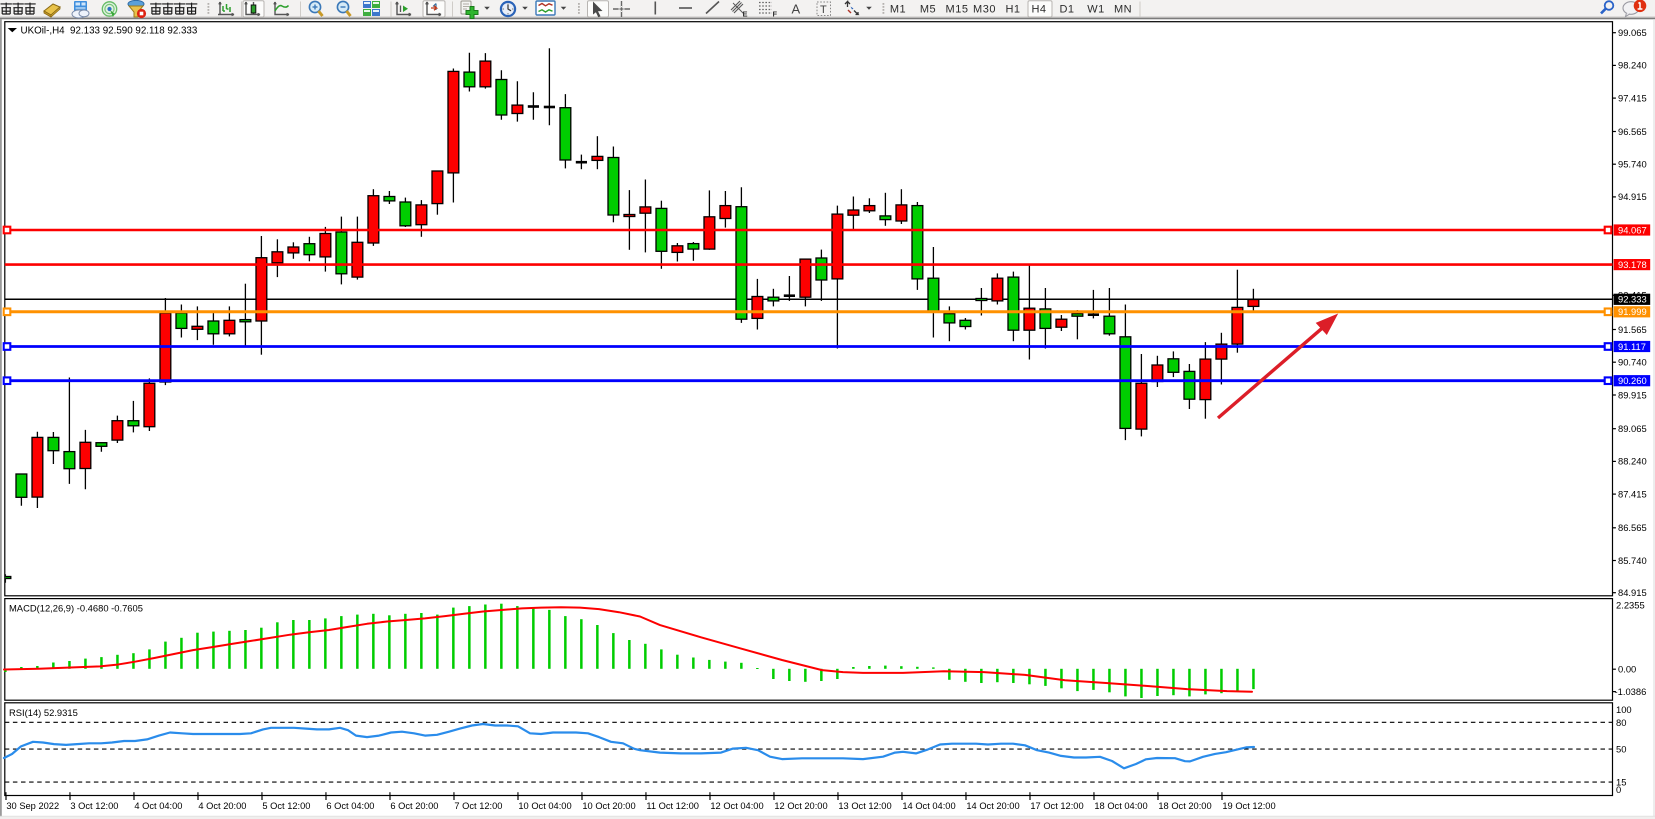 This screenshot has width=1655, height=819. What do you see at coordinates (928, 10) in the screenshot?
I see `svg-text: M5` at bounding box center [928, 10].